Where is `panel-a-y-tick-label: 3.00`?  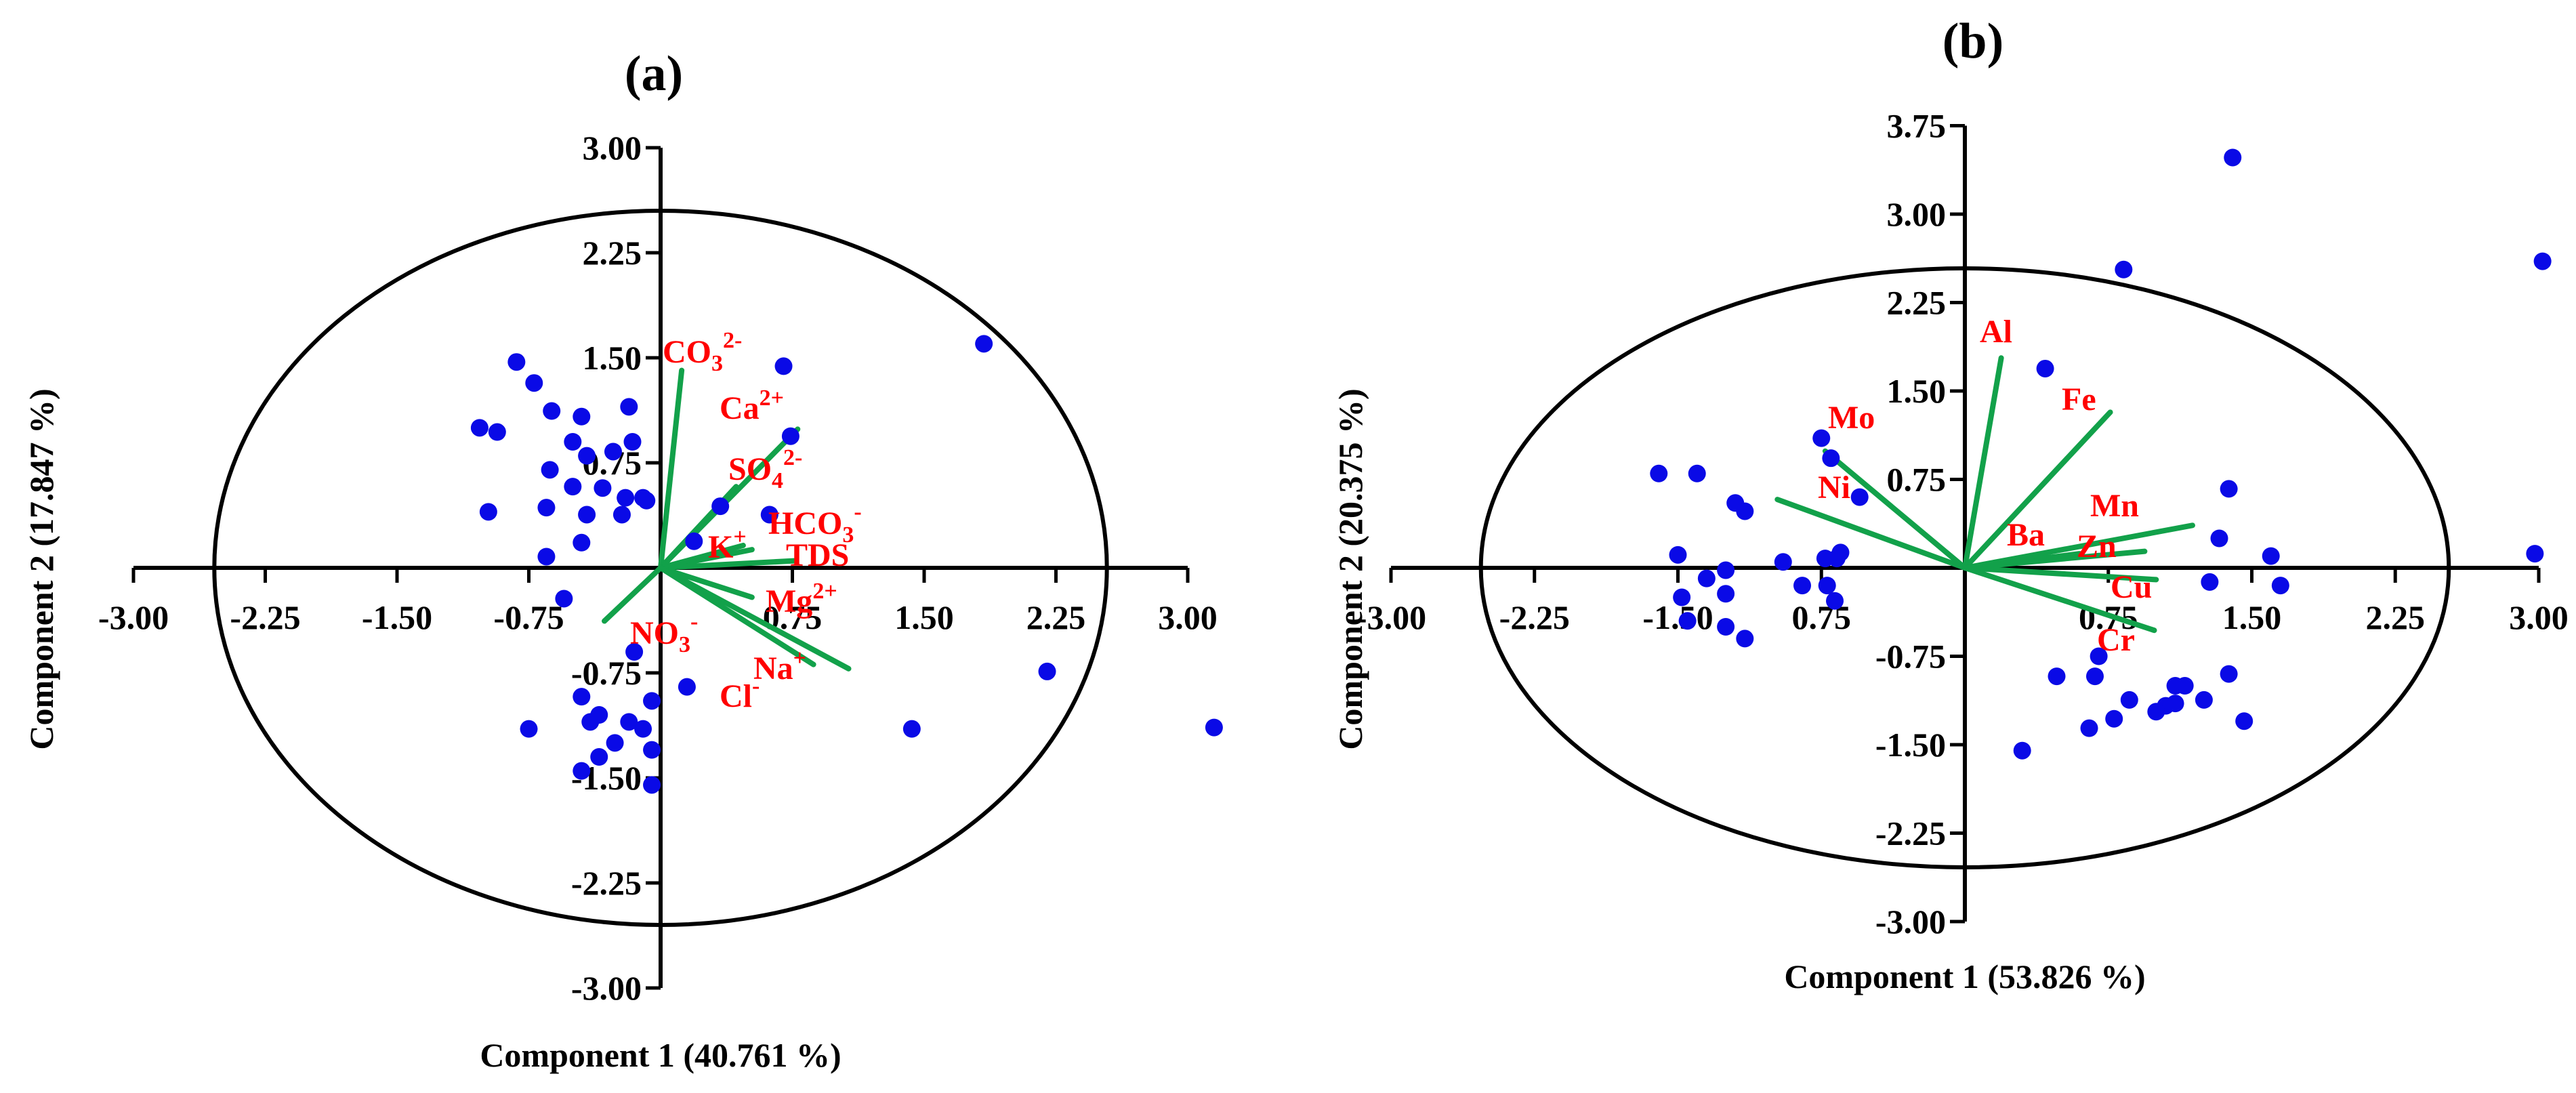 panel-a-y-tick-label: 3.00 is located at coordinates (612, 148).